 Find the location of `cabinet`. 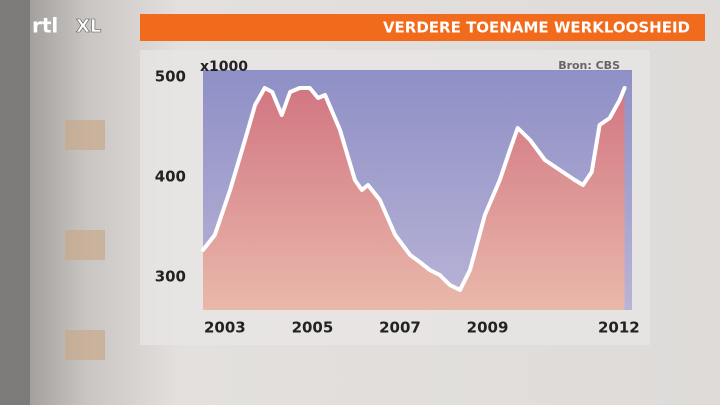

cabinet is located at coordinates (15, 202).